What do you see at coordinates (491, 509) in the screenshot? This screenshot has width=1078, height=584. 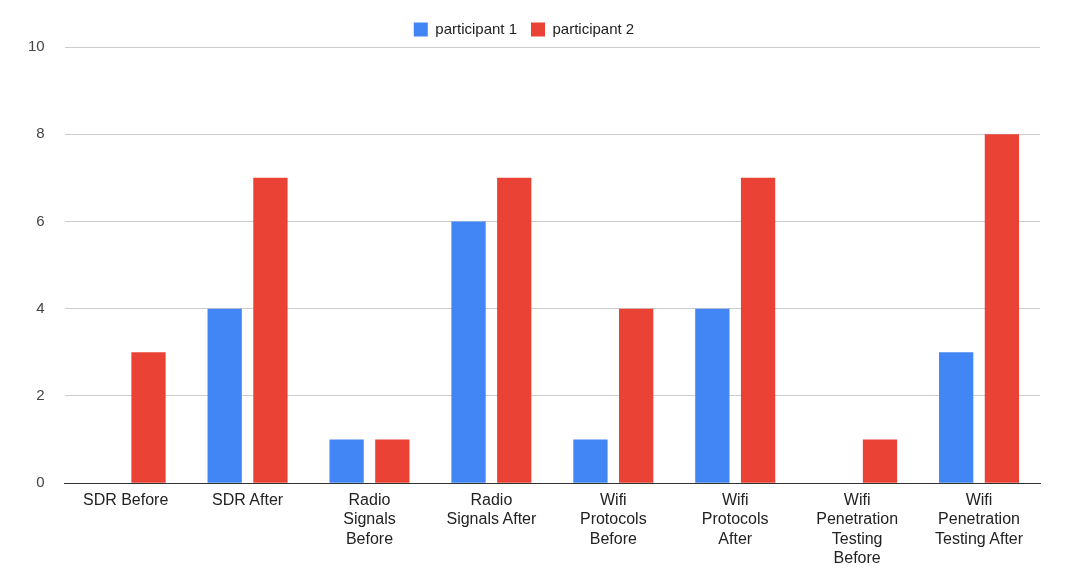 I see `x-tick-label: Radio Signals After` at bounding box center [491, 509].